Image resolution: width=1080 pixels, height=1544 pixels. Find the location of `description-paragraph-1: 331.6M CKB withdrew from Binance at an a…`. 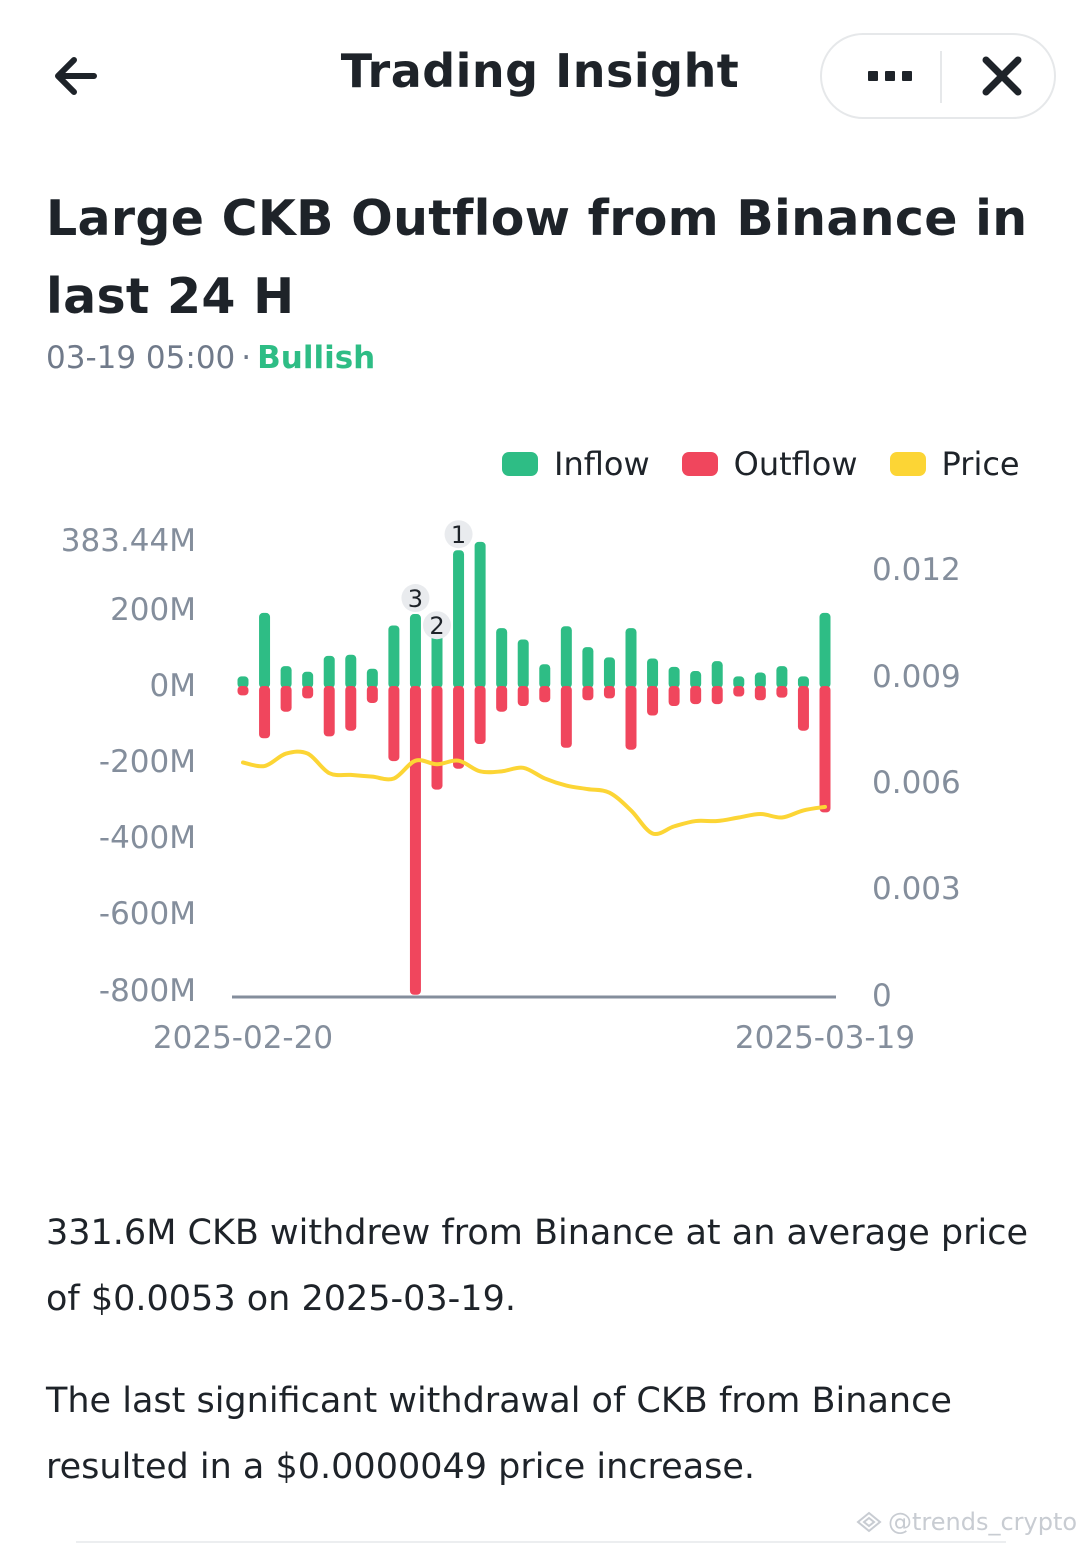

description-paragraph-1: 331.6M CKB withdrew from Binance at an a… is located at coordinates (537, 1266).